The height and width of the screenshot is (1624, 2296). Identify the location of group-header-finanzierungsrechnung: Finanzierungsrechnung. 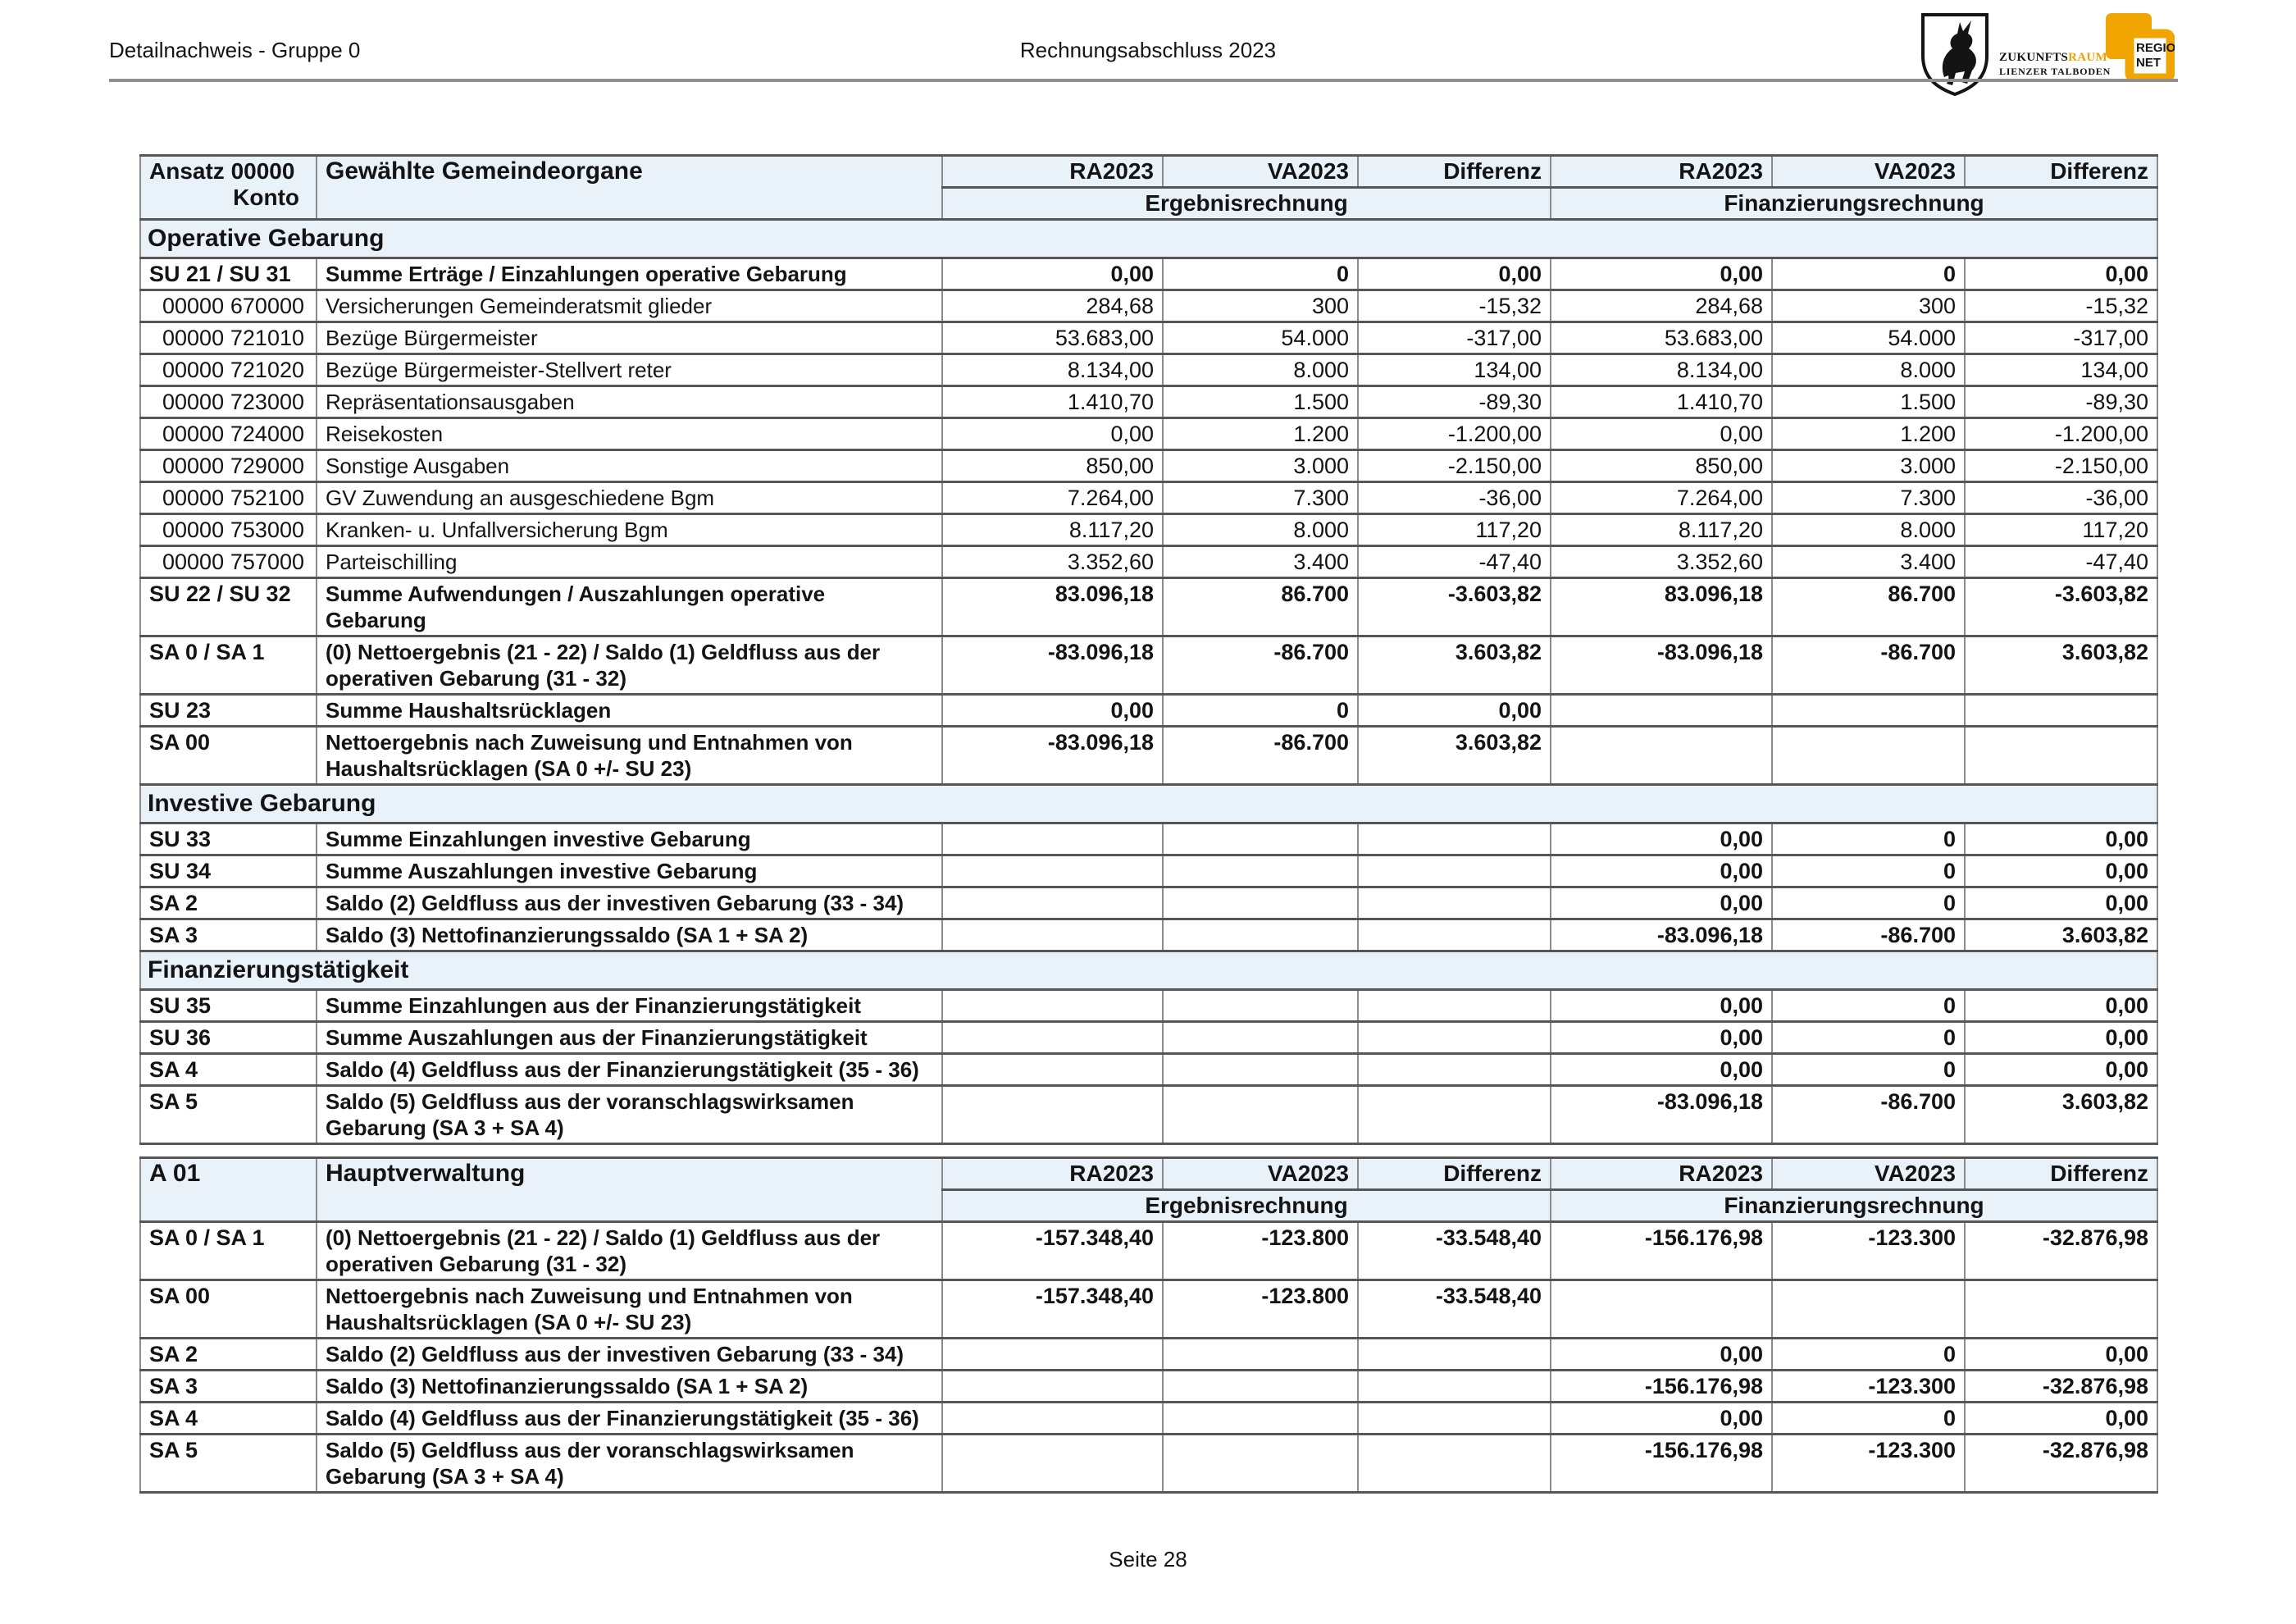
(1854, 203).